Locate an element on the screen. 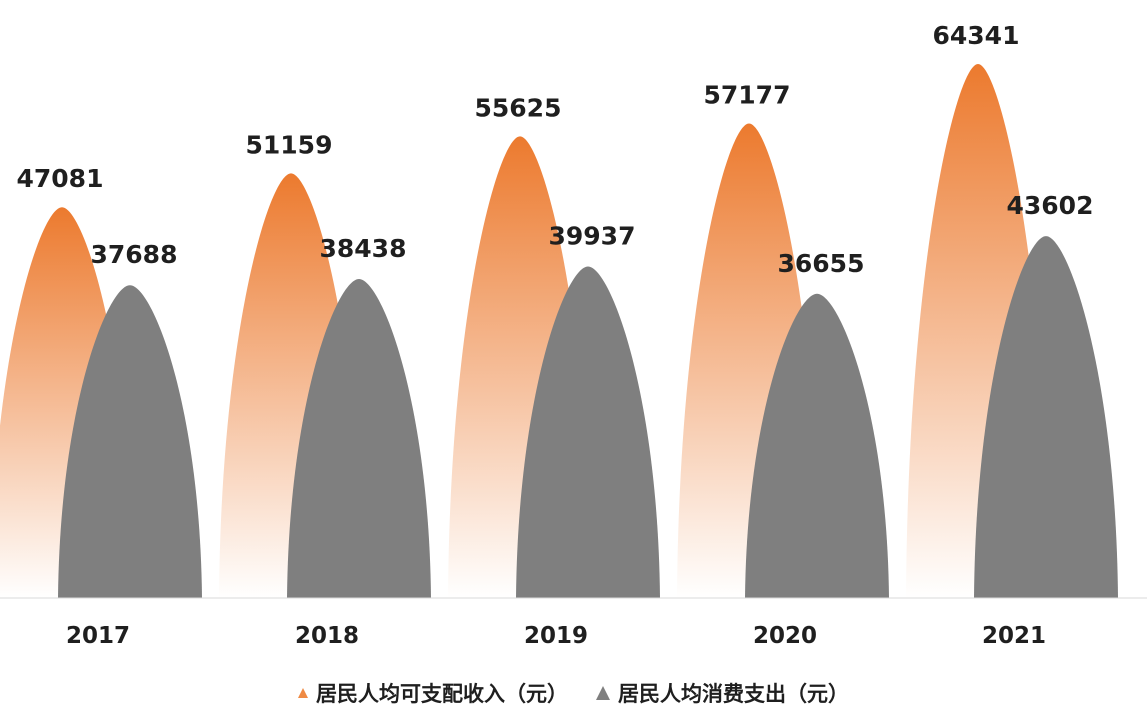 The height and width of the screenshot is (717, 1147). peak-expenditure-2017 is located at coordinates (130, 441).